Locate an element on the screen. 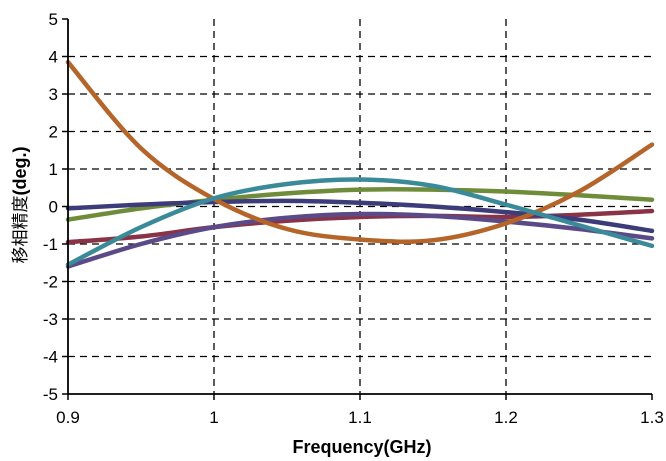  x-tick-label: 0.9 is located at coordinates (68, 417).